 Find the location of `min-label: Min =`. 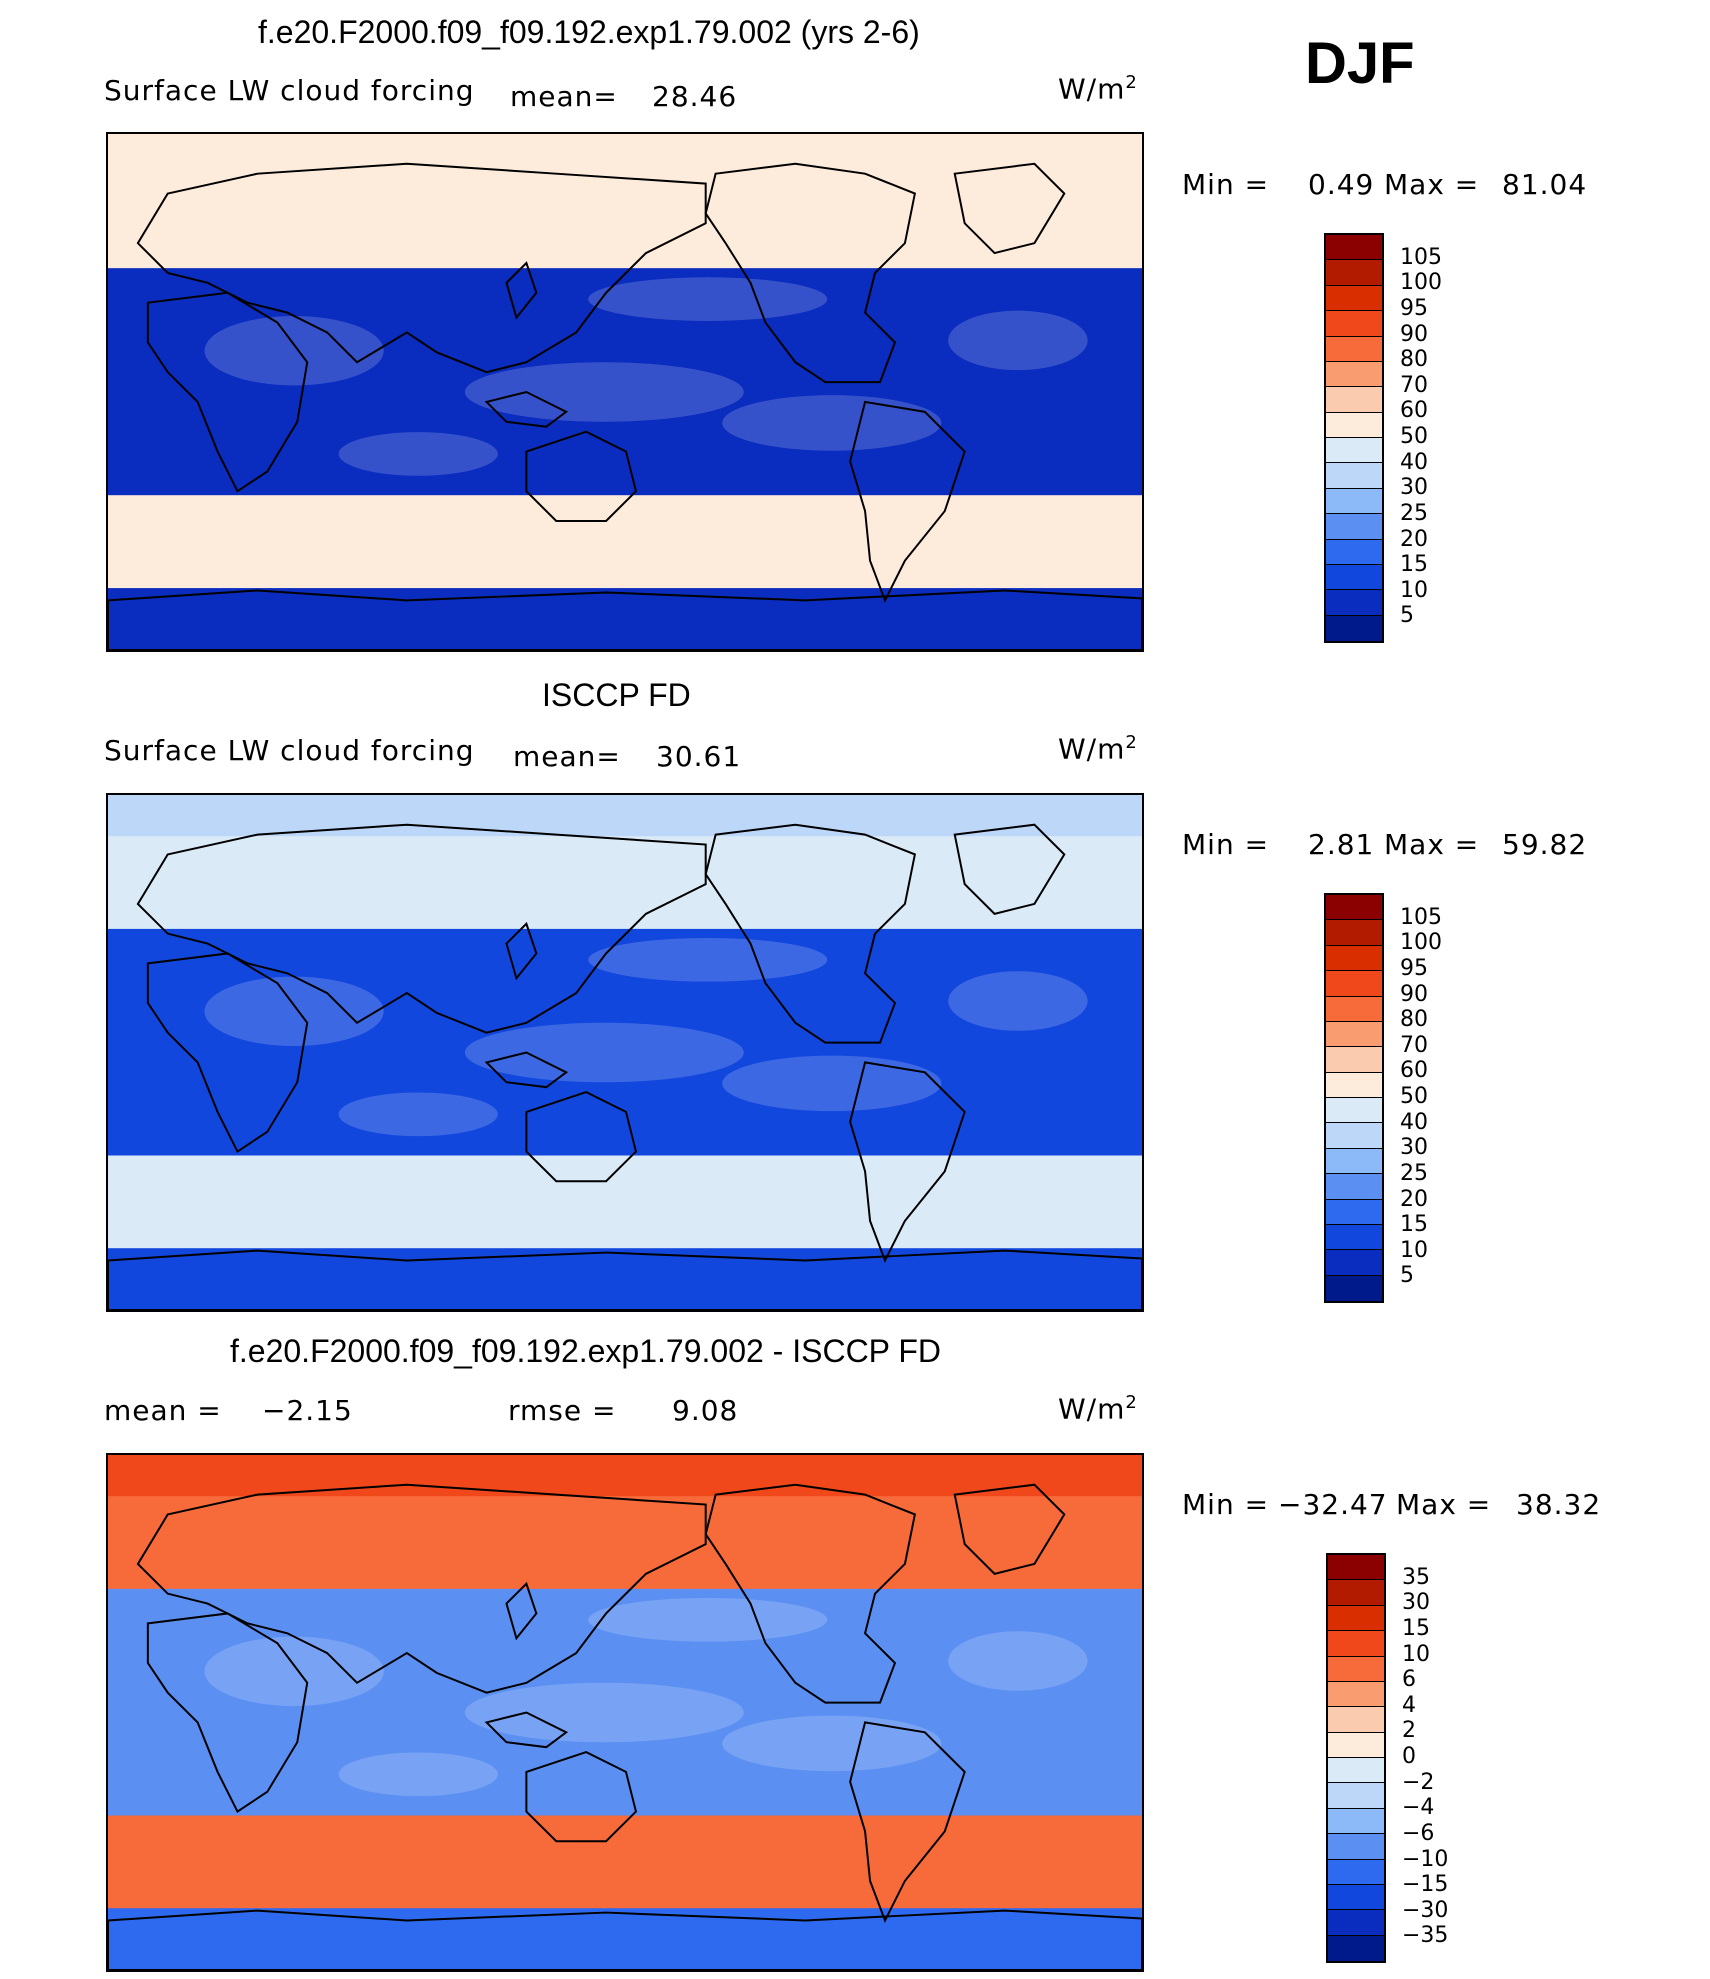

min-label: Min = is located at coordinates (1226, 1504).